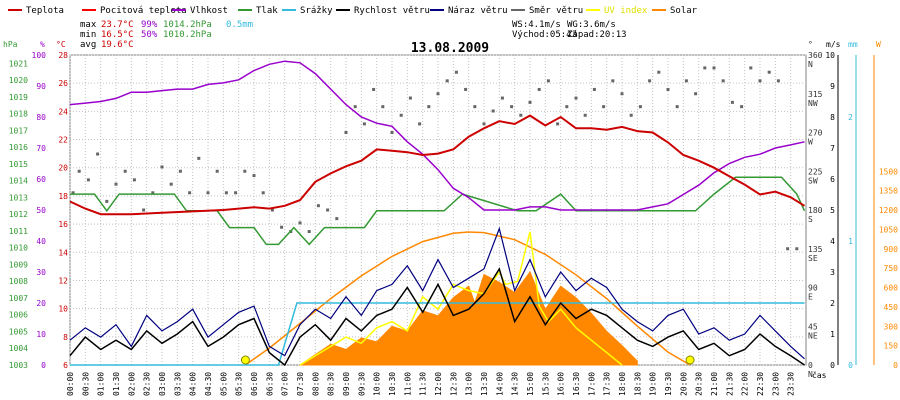 This screenshot has width=900, height=400. Describe the element at coordinates (832, 303) in the screenshot. I see `ms-axis-tick: 2` at that location.